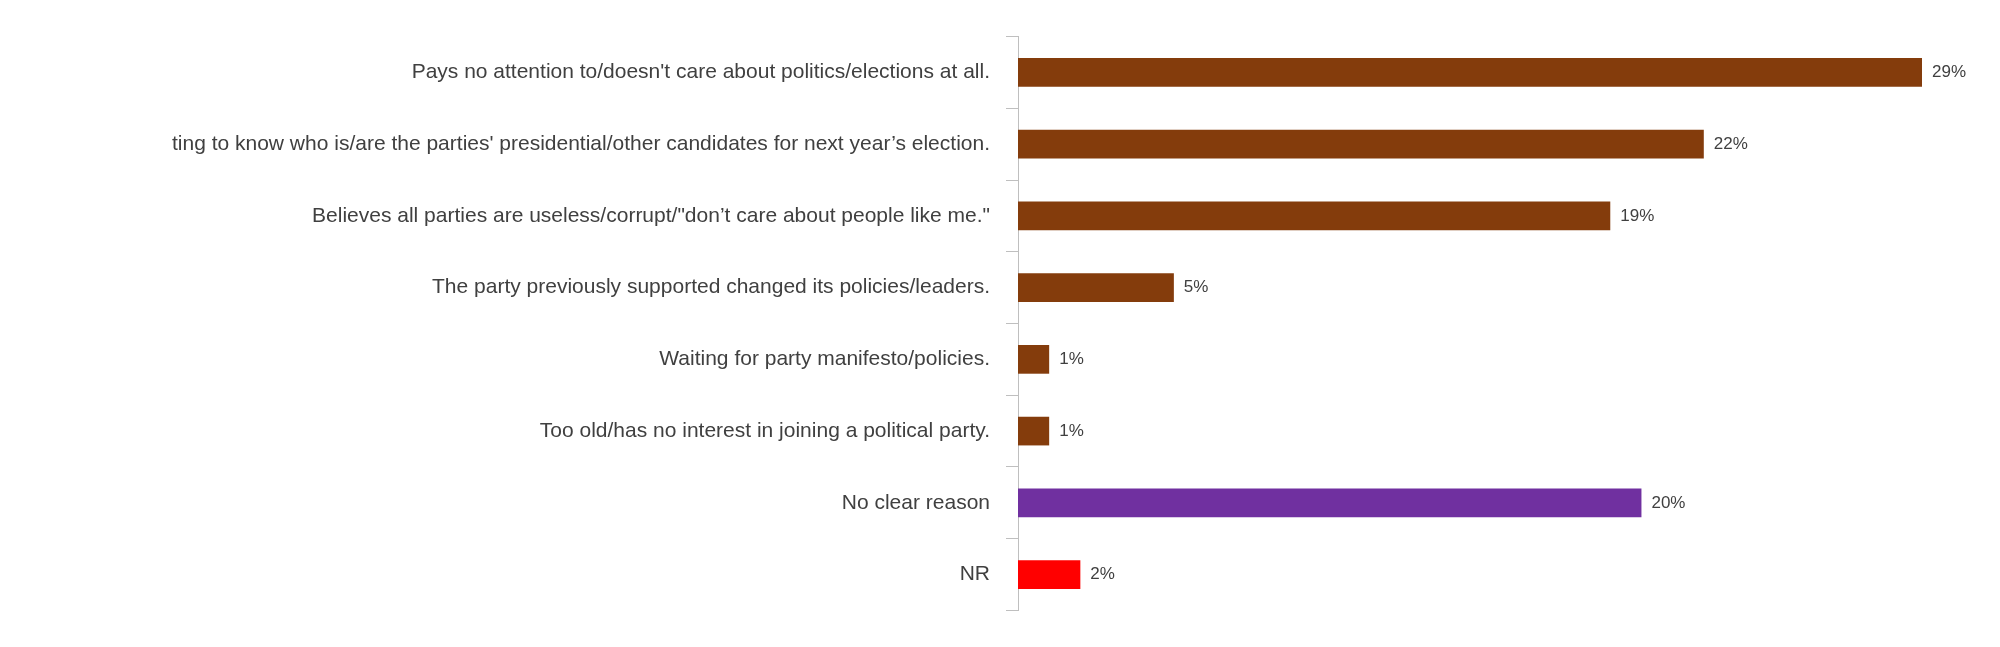 This screenshot has height=647, width=2000. Describe the element at coordinates (700, 71) in the screenshot. I see `y-tick-label: Pays no attention to/doesn't care about politics/elections at all.` at that location.